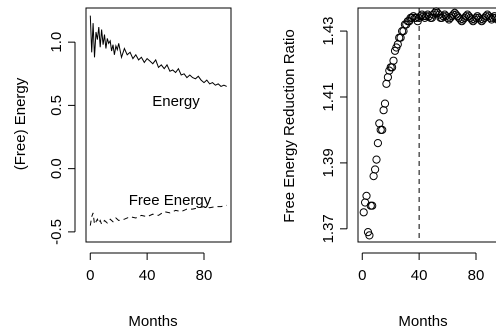  I want to click on energy-y-tick-label: 0.5, so click(56, 105).